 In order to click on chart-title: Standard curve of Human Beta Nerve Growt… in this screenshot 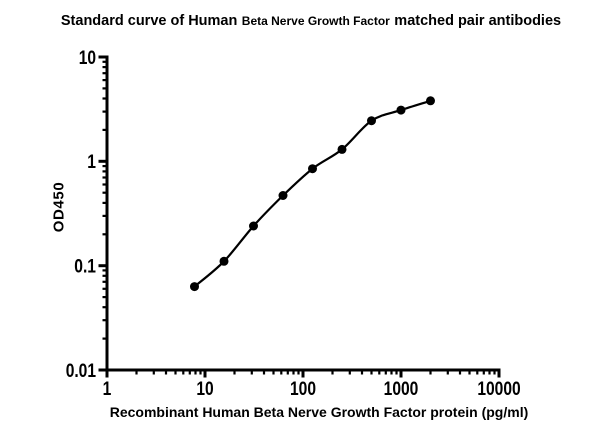, I will do `click(305, 21)`.